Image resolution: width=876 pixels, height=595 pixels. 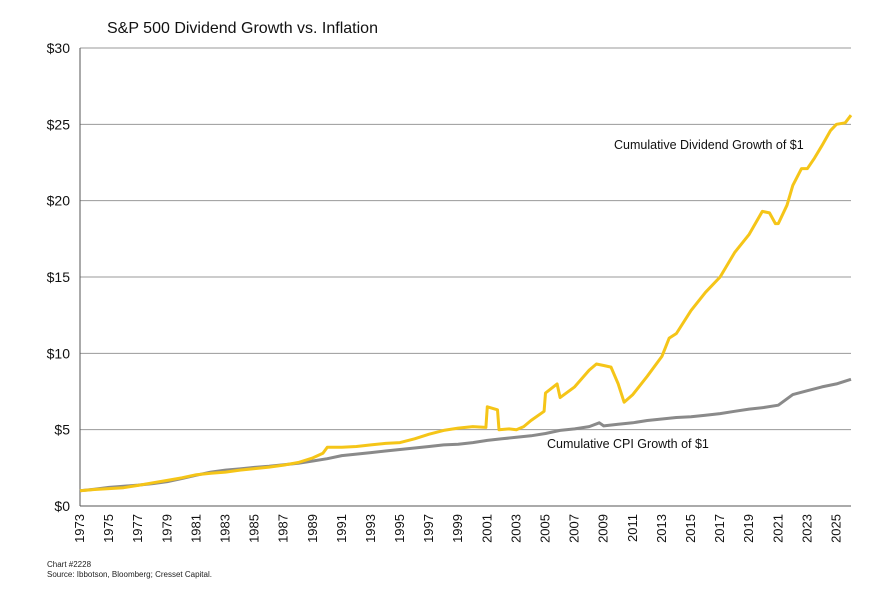 I want to click on x-tick-label: 1999, so click(x=457, y=528).